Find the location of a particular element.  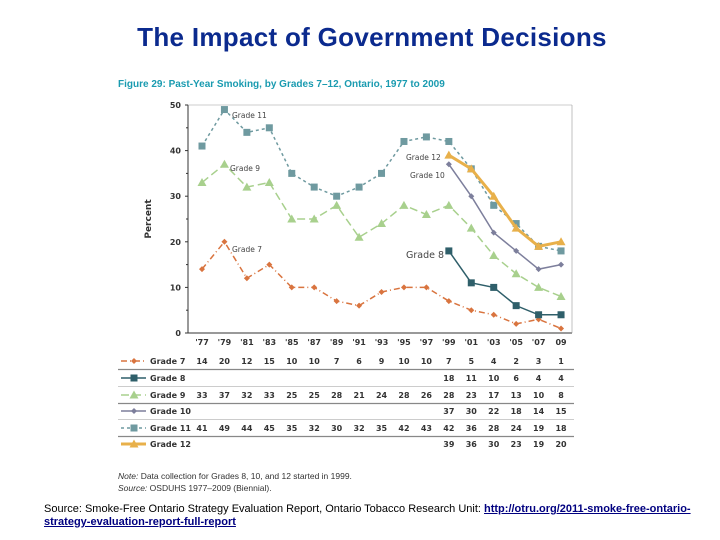

table-cell: 32 is located at coordinates (246, 395).